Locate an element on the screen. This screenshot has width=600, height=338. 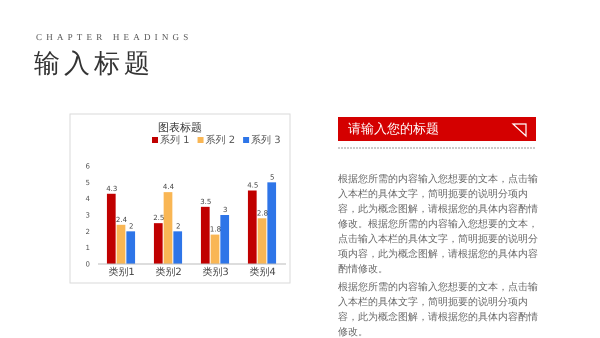
chart-title: 图表标题 is located at coordinates (180, 127).